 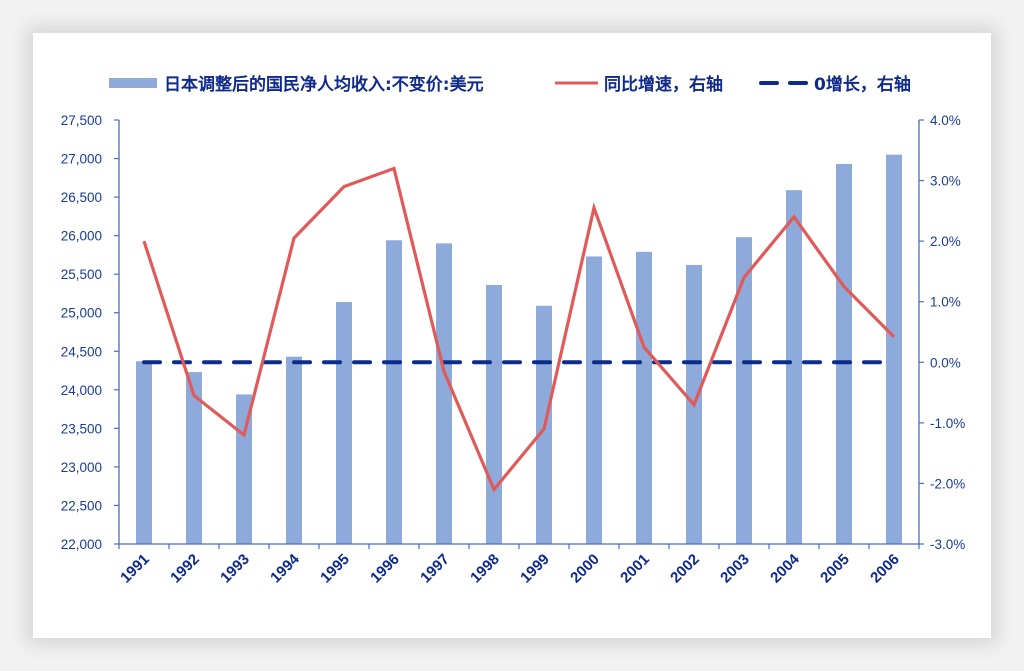 What do you see at coordinates (835, 569) in the screenshot?
I see `x-tick-label: 2005` at bounding box center [835, 569].